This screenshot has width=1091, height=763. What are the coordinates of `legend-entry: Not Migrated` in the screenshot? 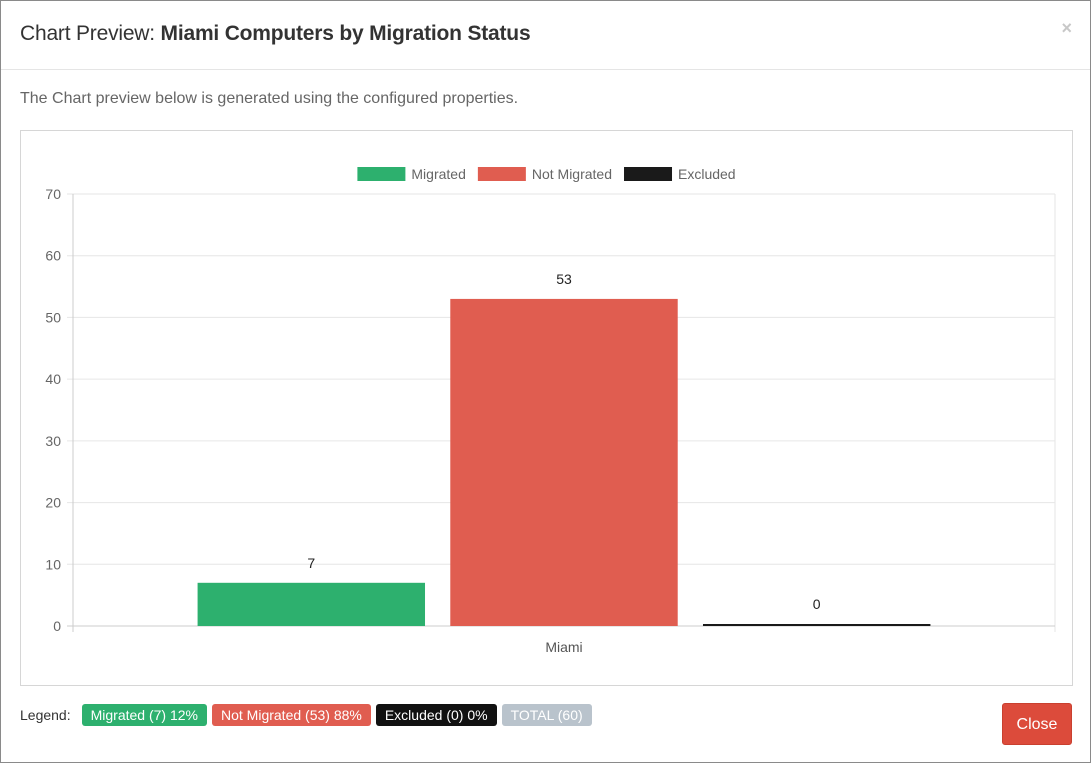 It's located at (572, 174).